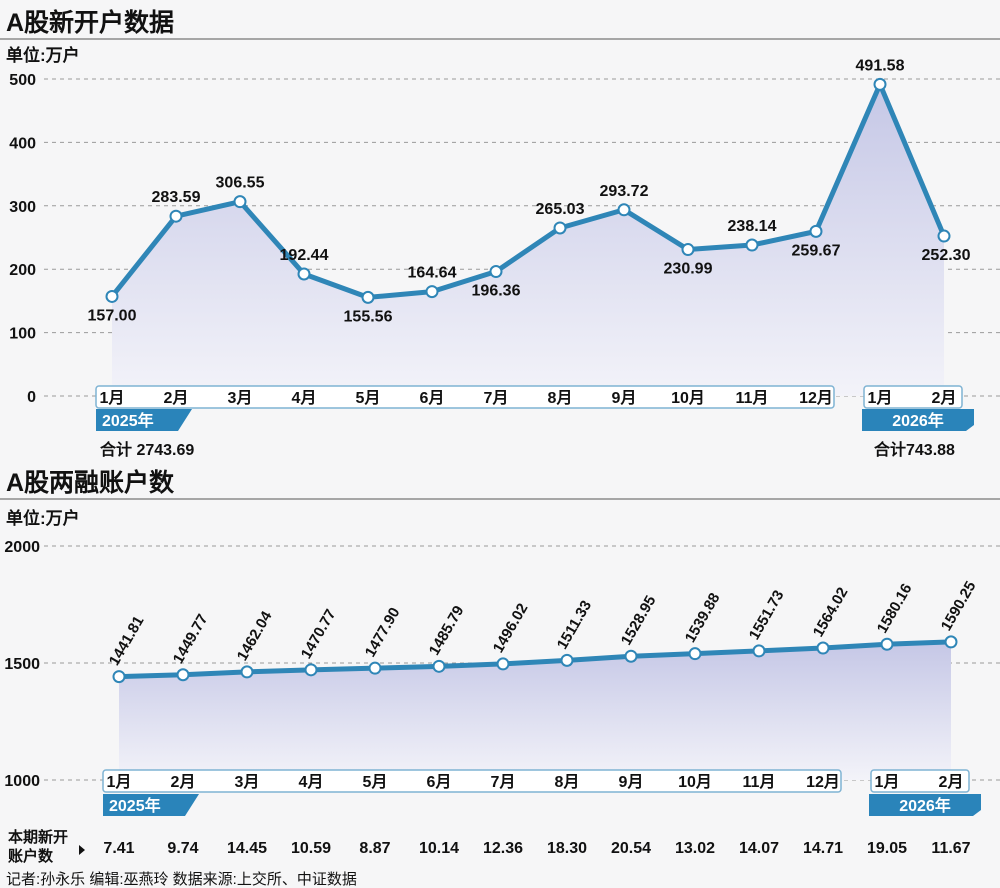 This screenshot has width=1000, height=888. What do you see at coordinates (439, 782) in the screenshot?
I see `chart2-x-tick-label: 6月` at bounding box center [439, 782].